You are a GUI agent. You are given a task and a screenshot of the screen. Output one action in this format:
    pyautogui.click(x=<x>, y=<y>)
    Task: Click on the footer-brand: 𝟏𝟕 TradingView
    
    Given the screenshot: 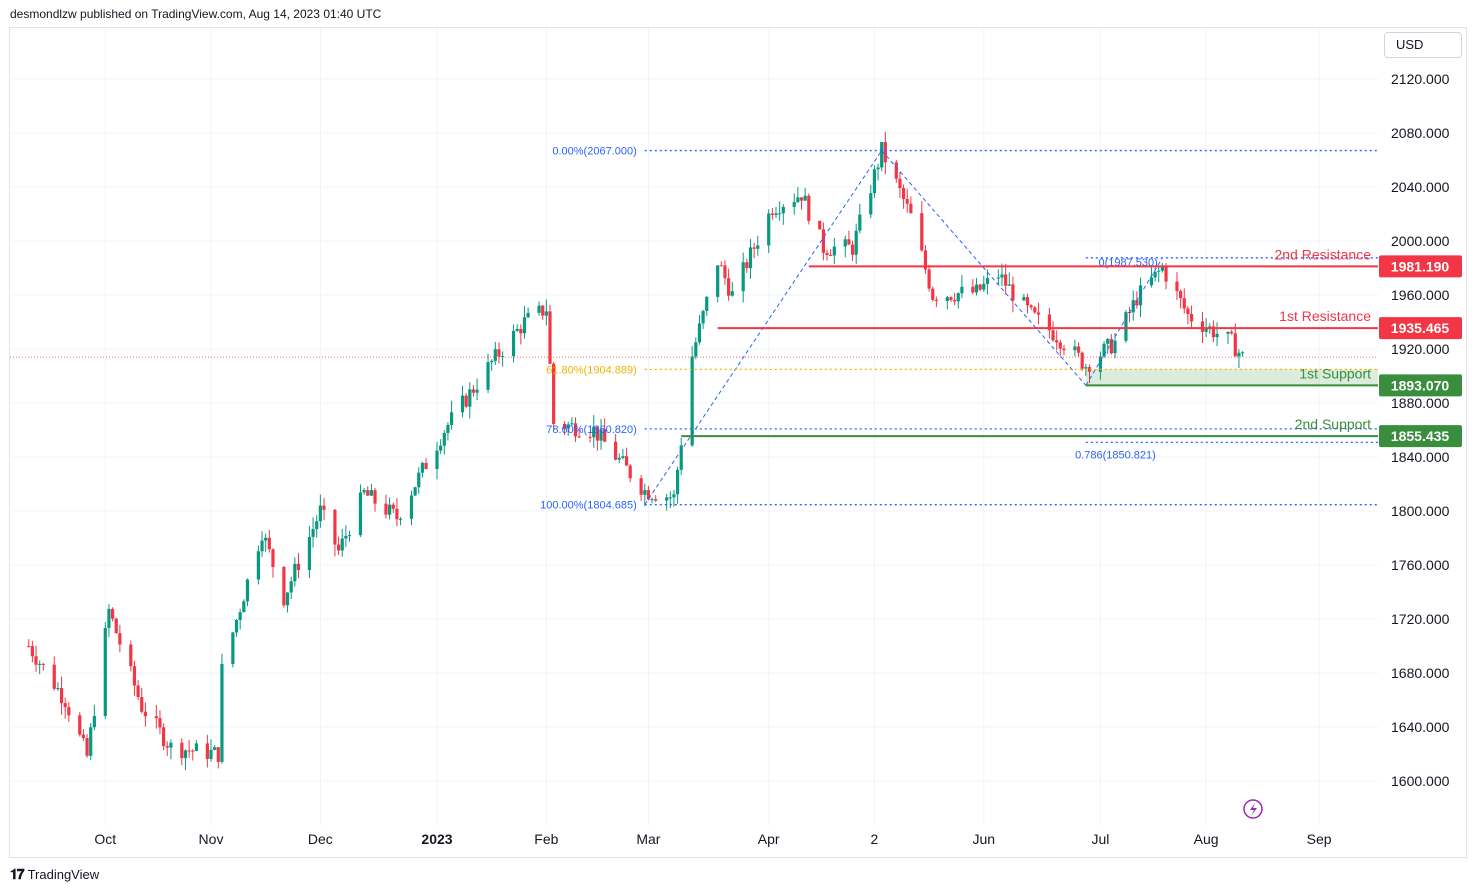 What is the action you would take?
    pyautogui.click(x=54, y=874)
    